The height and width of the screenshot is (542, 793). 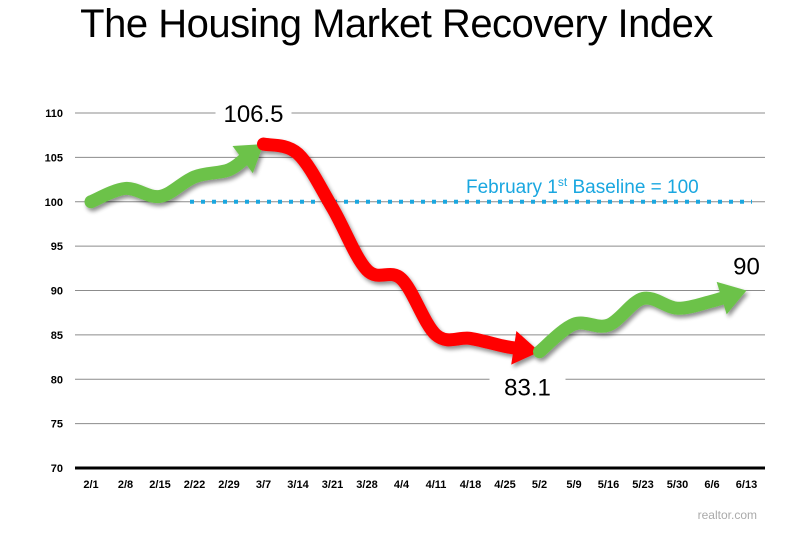 I want to click on x-tick-label: 5/30, so click(x=677, y=485).